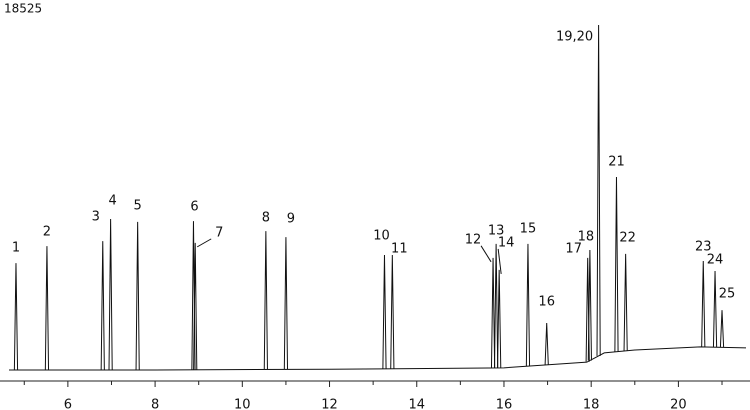  I want to click on peak-label: 16, so click(546, 301).